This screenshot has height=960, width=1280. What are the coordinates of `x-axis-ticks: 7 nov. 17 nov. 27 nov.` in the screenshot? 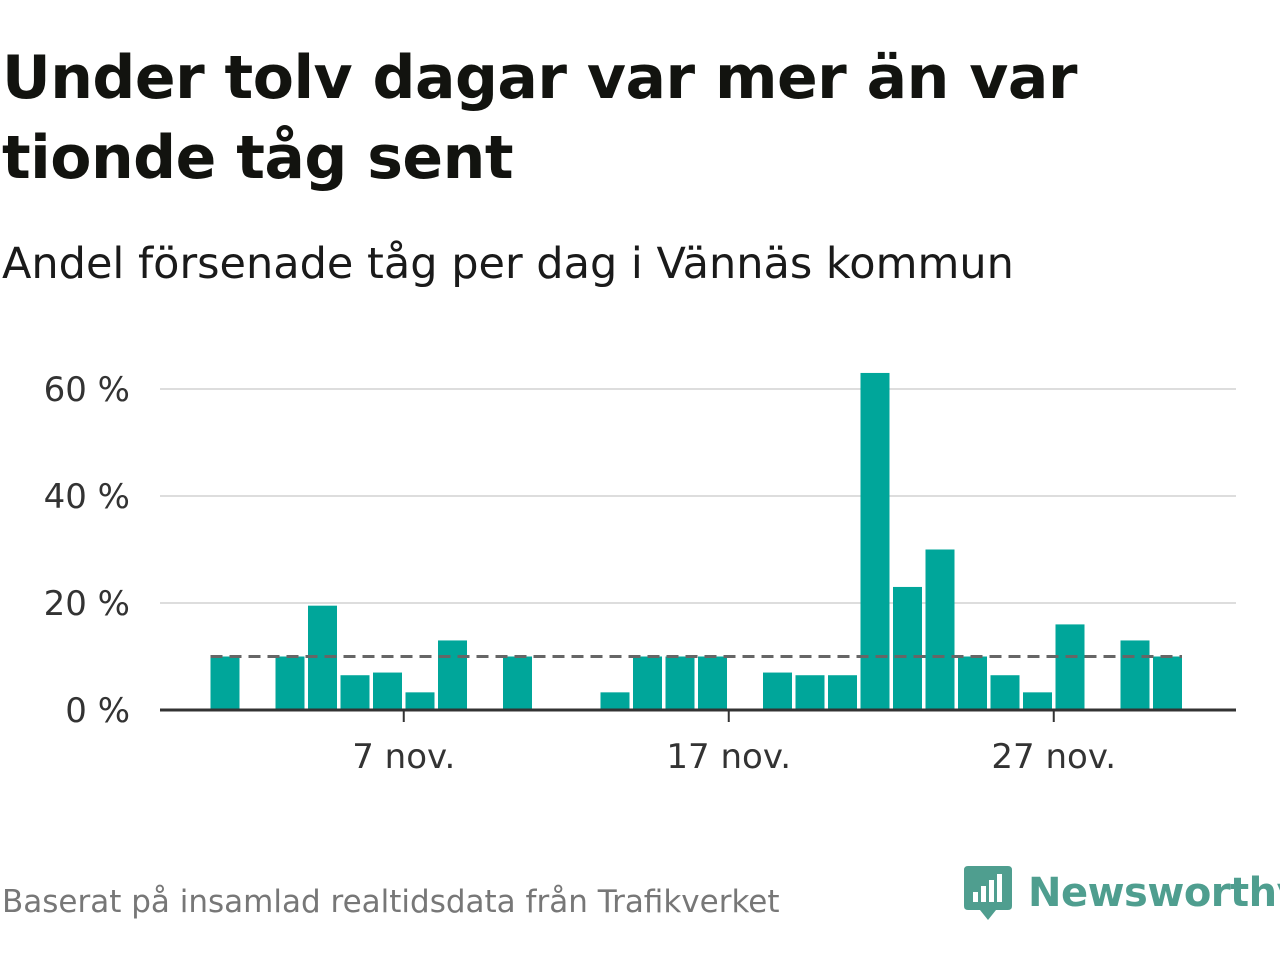 It's located at (734, 743).